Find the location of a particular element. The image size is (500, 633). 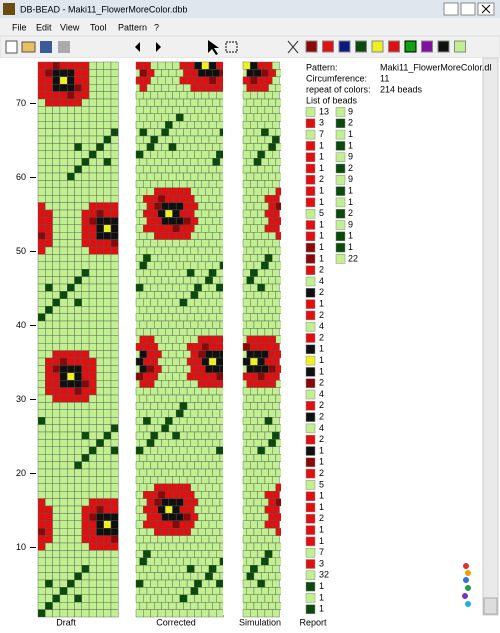

pointer is located at coordinates (213, 47).